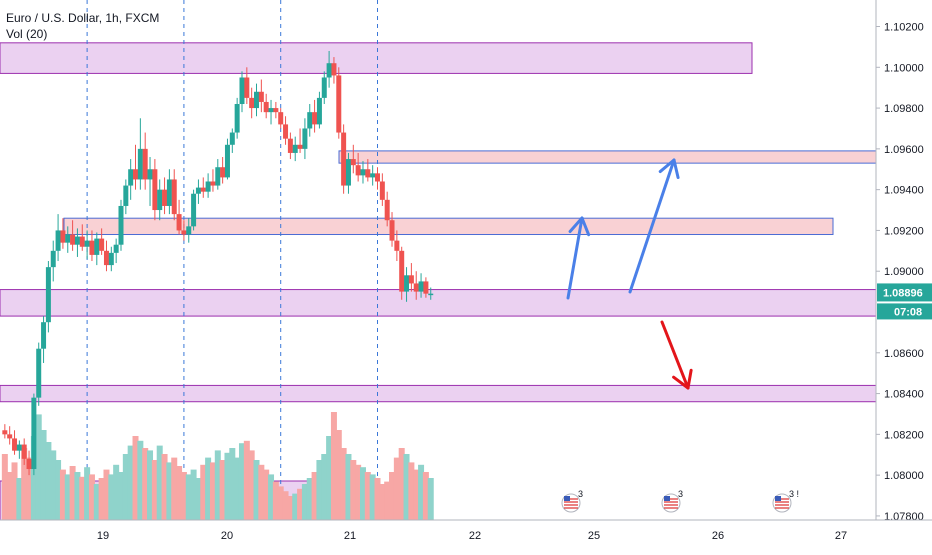 Image resolution: width=932 pixels, height=555 pixels. Describe the element at coordinates (580, 494) in the screenshot. I see `event-count-label: 3` at that location.